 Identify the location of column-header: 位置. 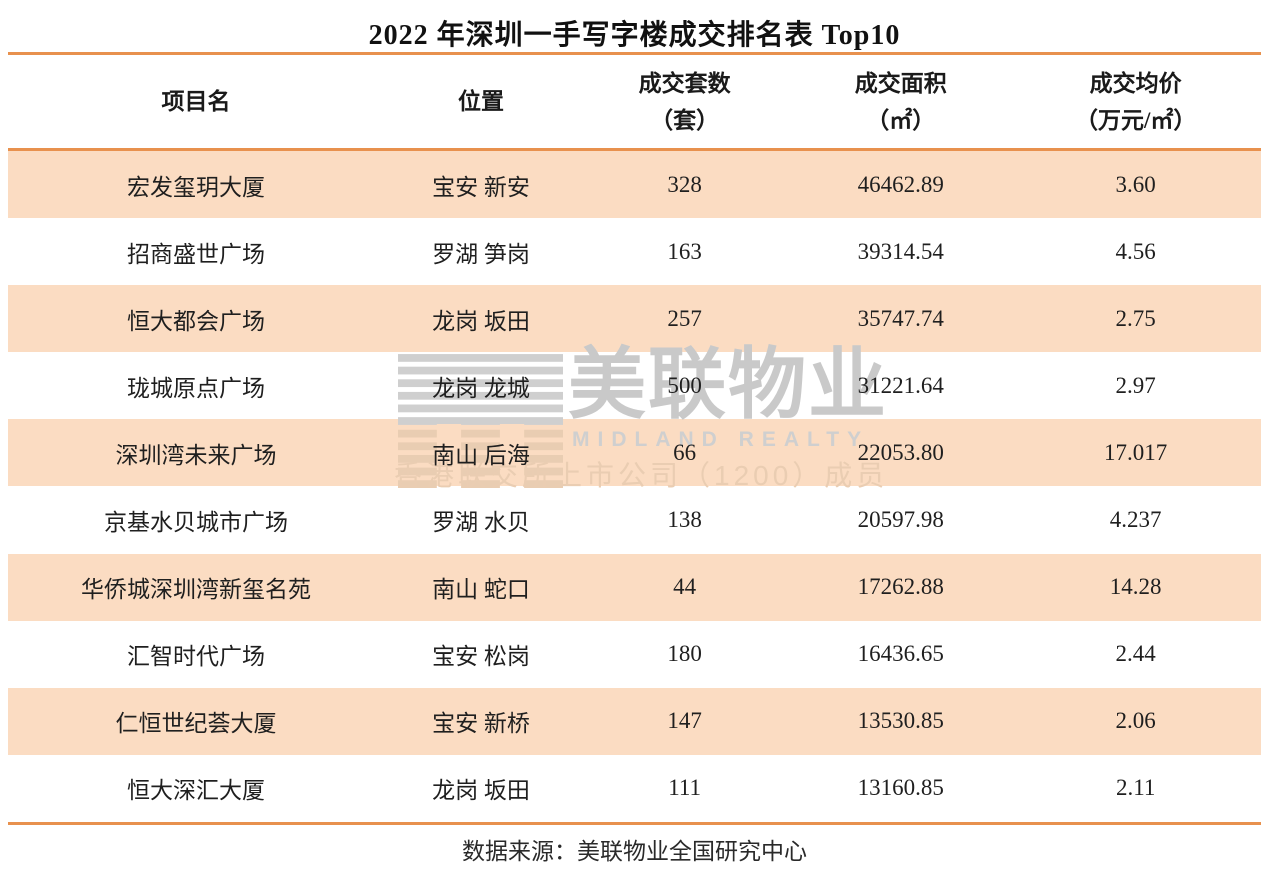
(481, 101).